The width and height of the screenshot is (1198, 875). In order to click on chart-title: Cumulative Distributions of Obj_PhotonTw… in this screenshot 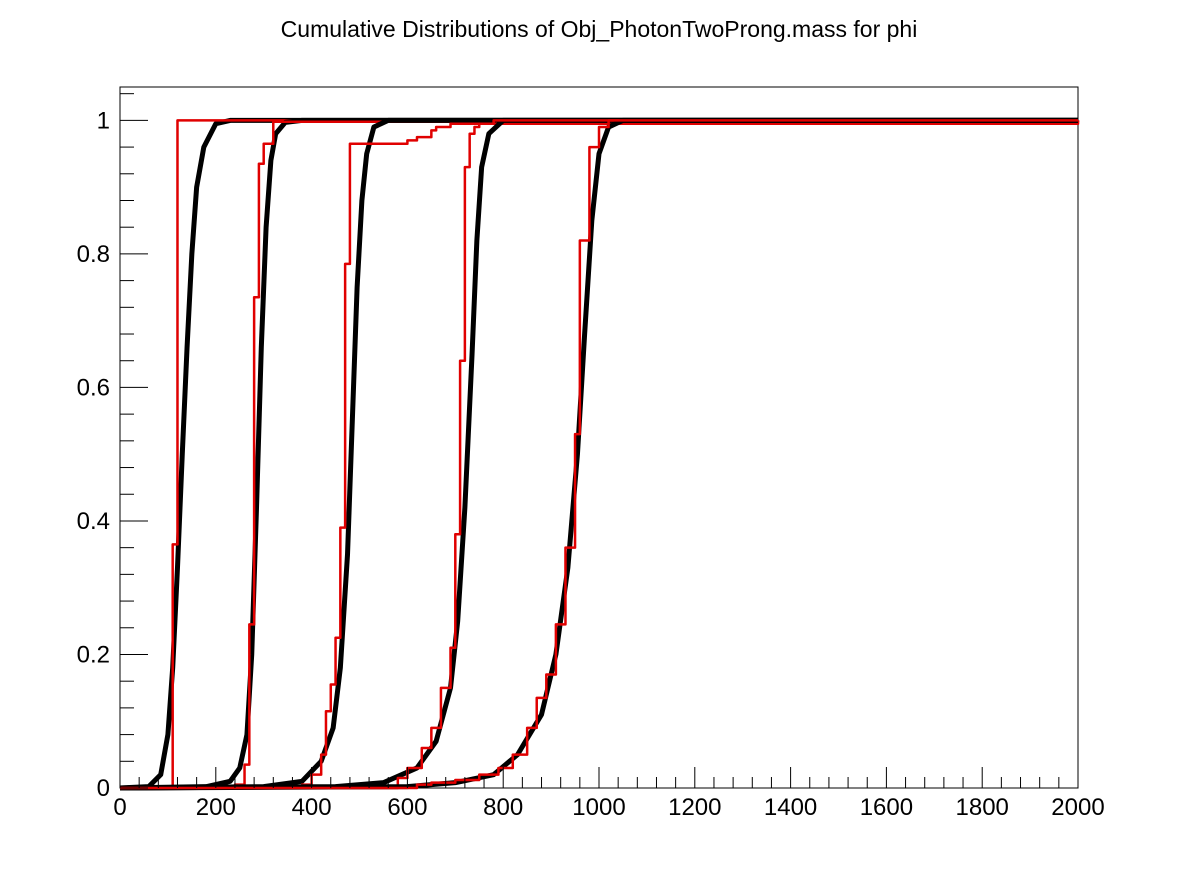, I will do `click(599, 29)`.